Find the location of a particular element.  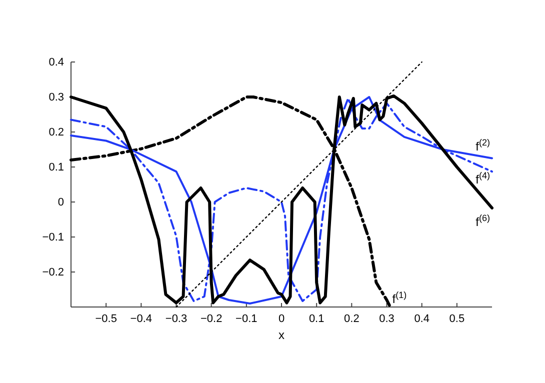

x-tick-label: 0.1 is located at coordinates (316, 318).